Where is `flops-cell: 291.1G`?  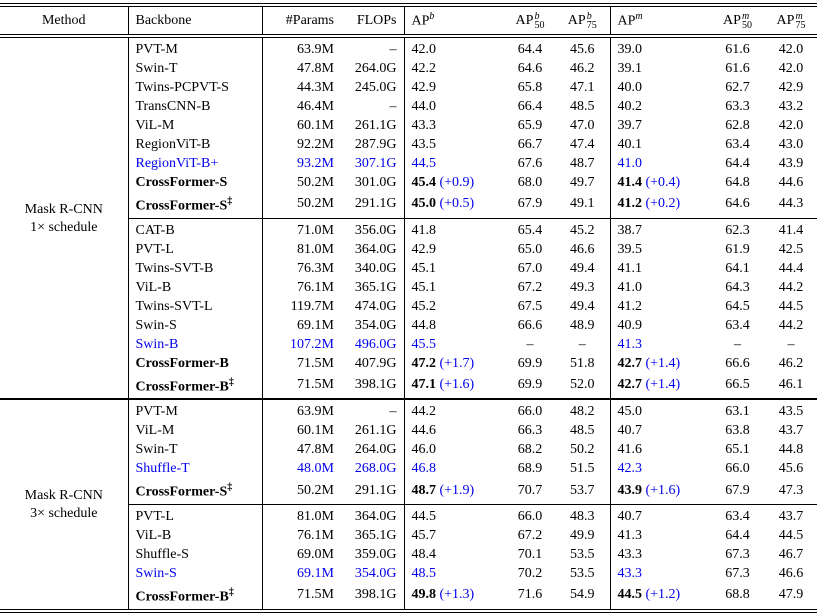 flops-cell: 291.1G is located at coordinates (375, 204).